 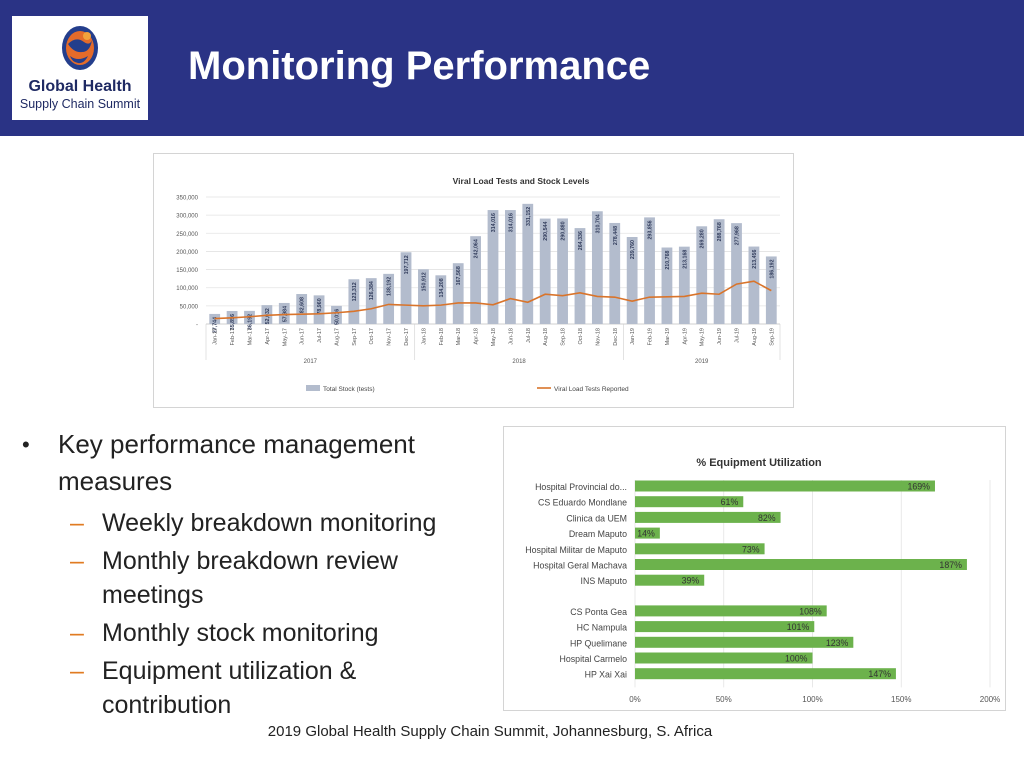 I want to click on x-tick-label: Jan-18, so click(x=424, y=336).